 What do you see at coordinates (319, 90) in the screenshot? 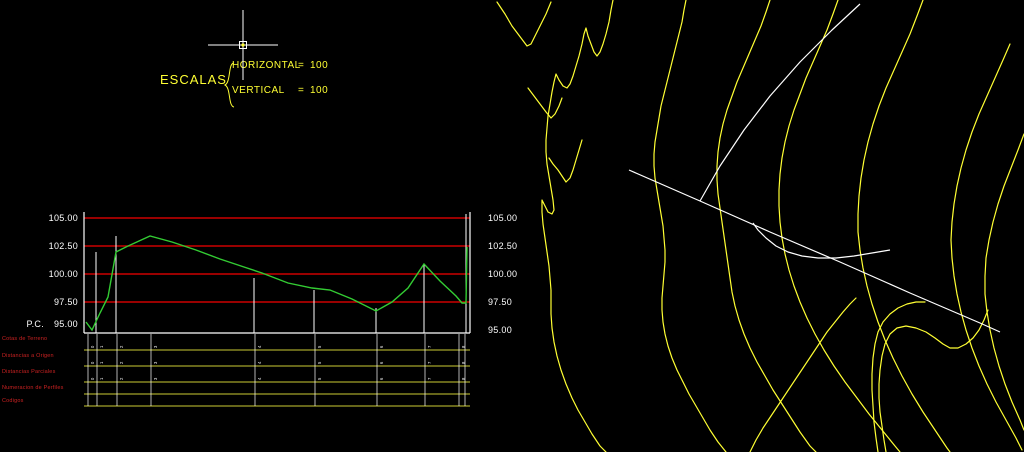
I see `scale-value-vertical: 100` at bounding box center [319, 90].